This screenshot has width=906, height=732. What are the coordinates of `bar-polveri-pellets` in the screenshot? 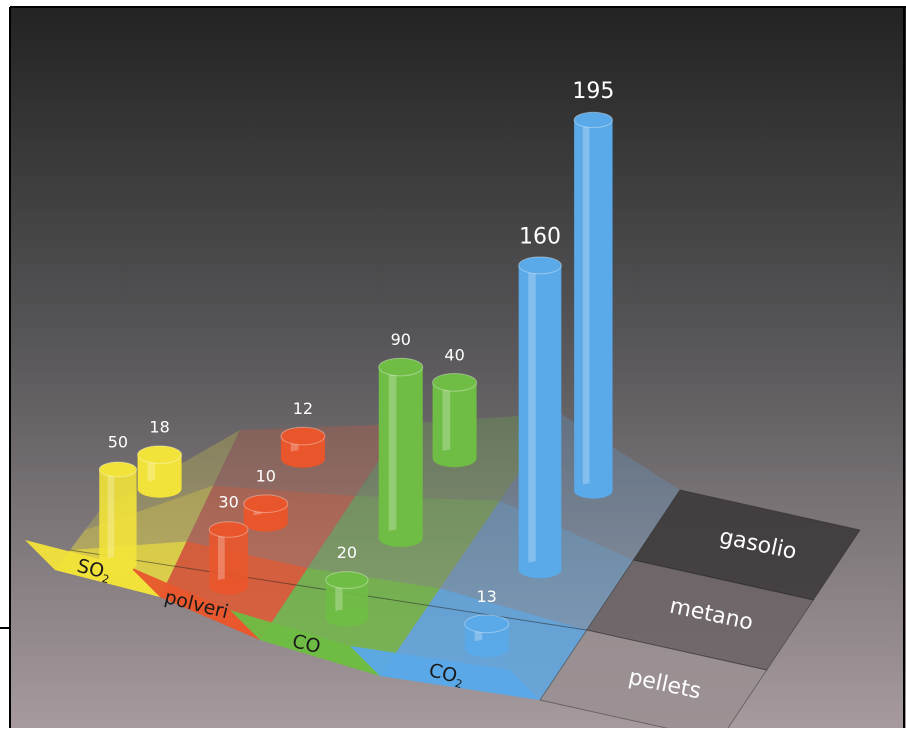 It's located at (228, 558).